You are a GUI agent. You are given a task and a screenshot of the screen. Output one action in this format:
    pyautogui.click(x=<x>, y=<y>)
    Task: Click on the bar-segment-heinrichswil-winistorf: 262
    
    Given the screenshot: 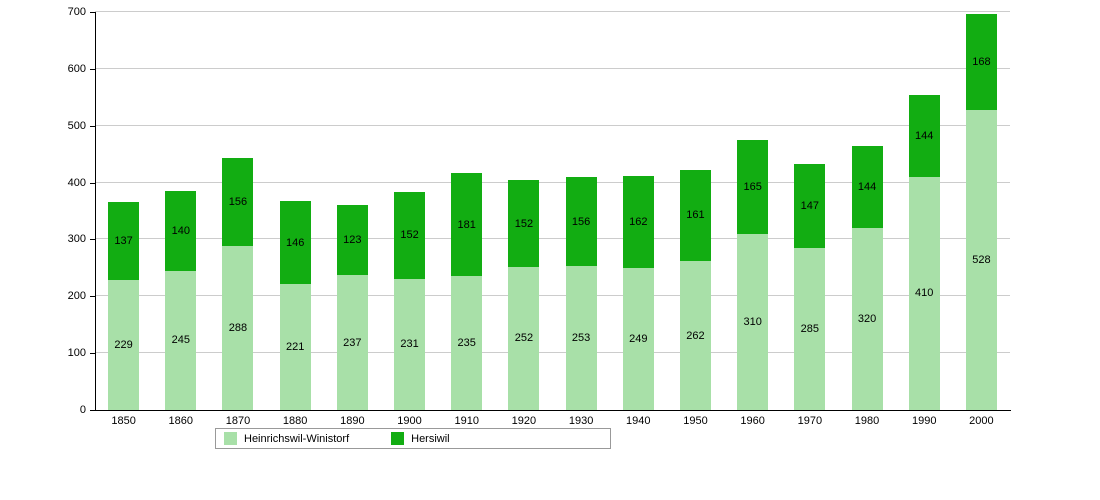 What is the action you would take?
    pyautogui.click(x=695, y=335)
    